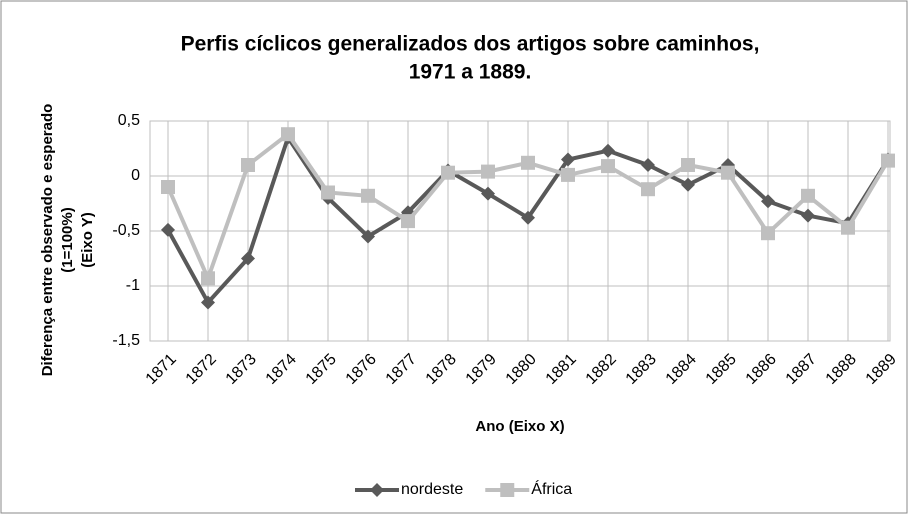 This screenshot has height=516, width=916. What do you see at coordinates (129, 120) in the screenshot?
I see `y-tick-label: 0,5` at bounding box center [129, 120].